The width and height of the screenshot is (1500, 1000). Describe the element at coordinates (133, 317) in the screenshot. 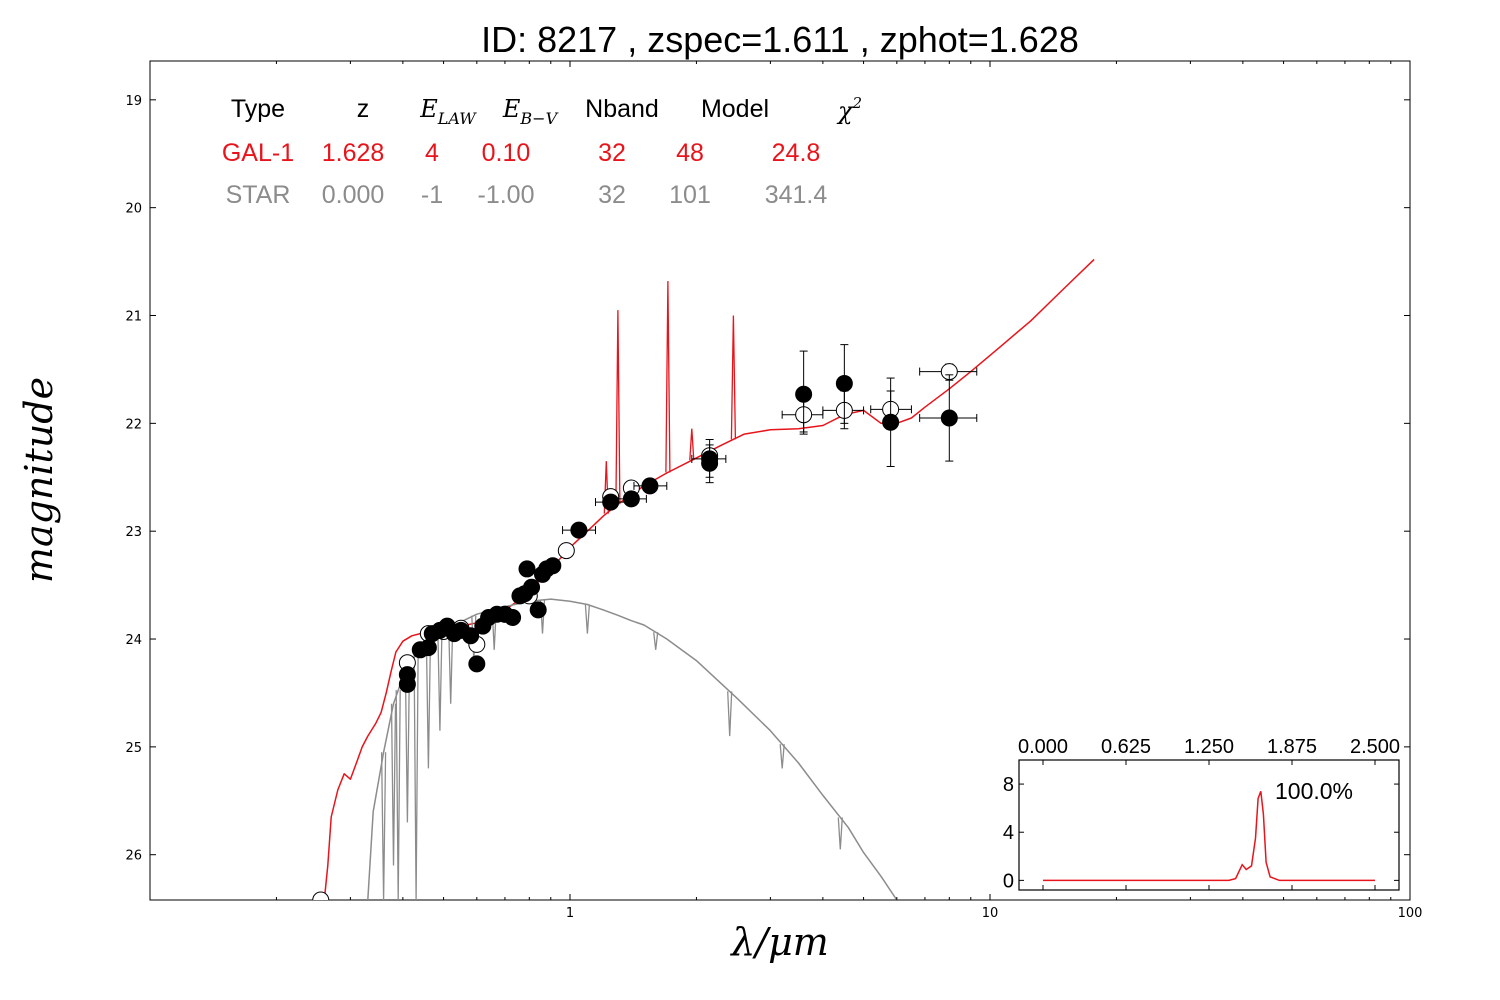

I see `y-tick-label: 21` at that location.